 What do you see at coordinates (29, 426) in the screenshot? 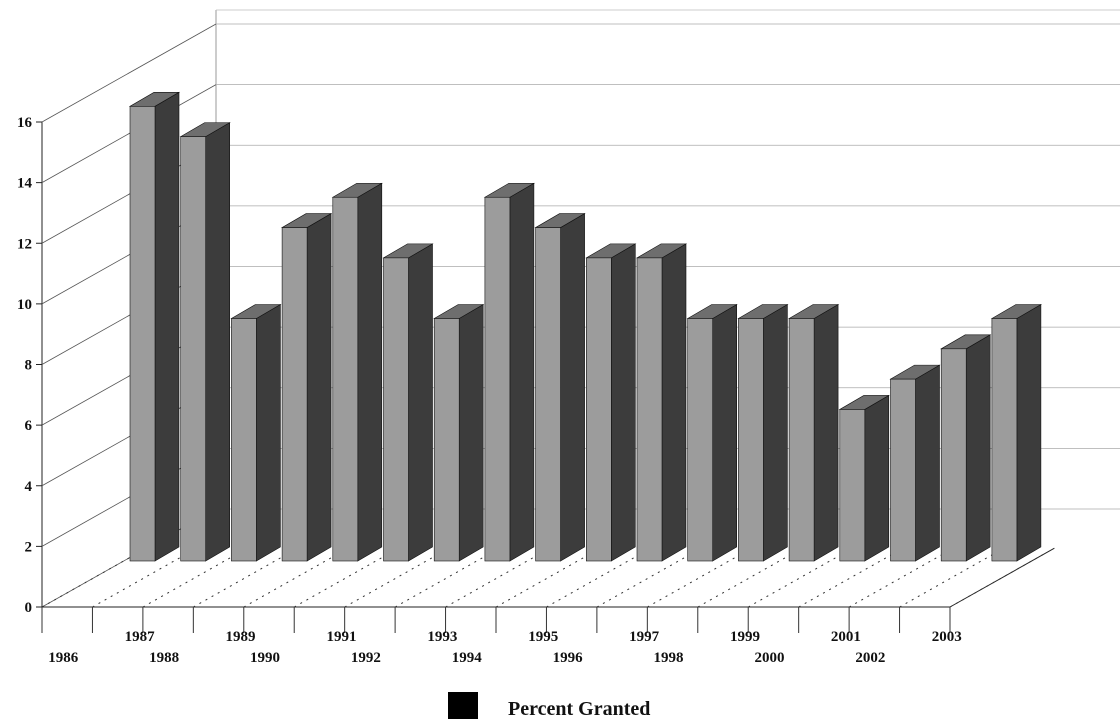
I see `y-tick-label: 6` at bounding box center [29, 426].